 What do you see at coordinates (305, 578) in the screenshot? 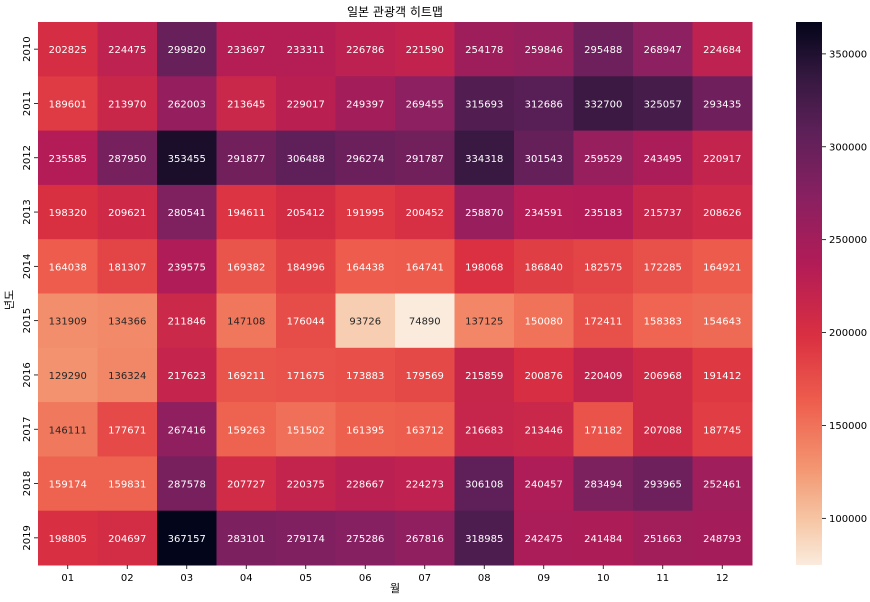
I see `x-tick-label: 05` at bounding box center [305, 578].